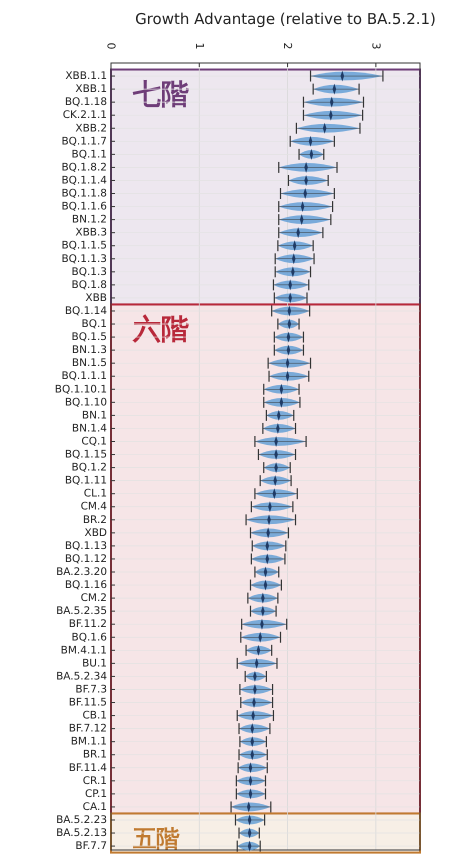 Image resolution: width=474 pixels, height=867 pixels. What do you see at coordinates (84, 258) in the screenshot?
I see `y-tick-label: BQ.1.1.3` at bounding box center [84, 258].